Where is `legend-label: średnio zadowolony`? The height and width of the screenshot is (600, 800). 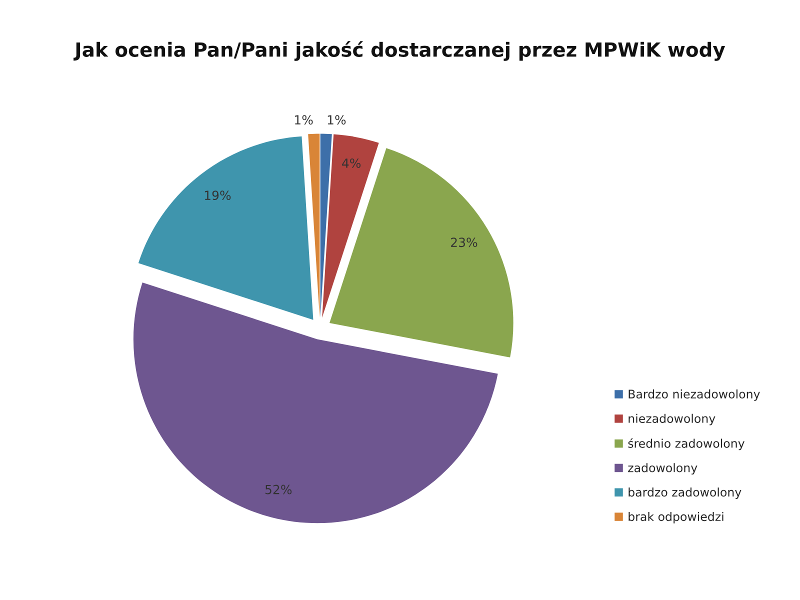
legend-label: średnio zadowolony is located at coordinates (686, 444).